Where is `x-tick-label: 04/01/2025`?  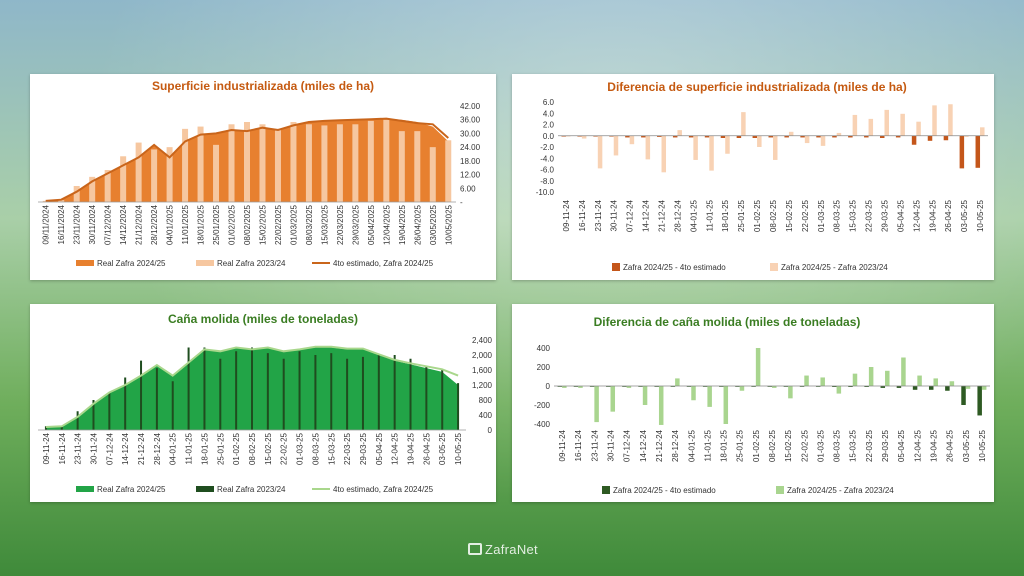
x-tick-label: 04/01/2025 is located at coordinates (170, 224).